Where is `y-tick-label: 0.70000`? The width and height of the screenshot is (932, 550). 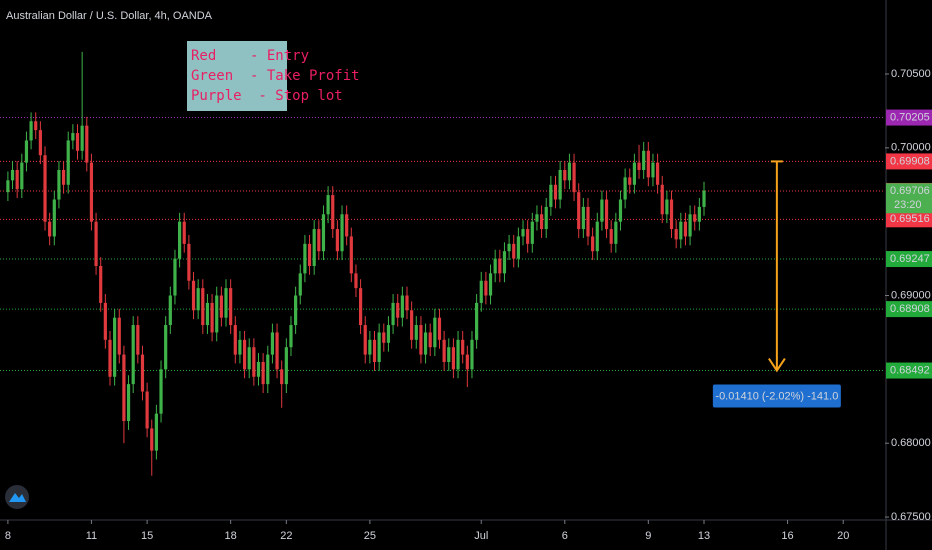 y-tick-label: 0.70000 is located at coordinates (911, 148).